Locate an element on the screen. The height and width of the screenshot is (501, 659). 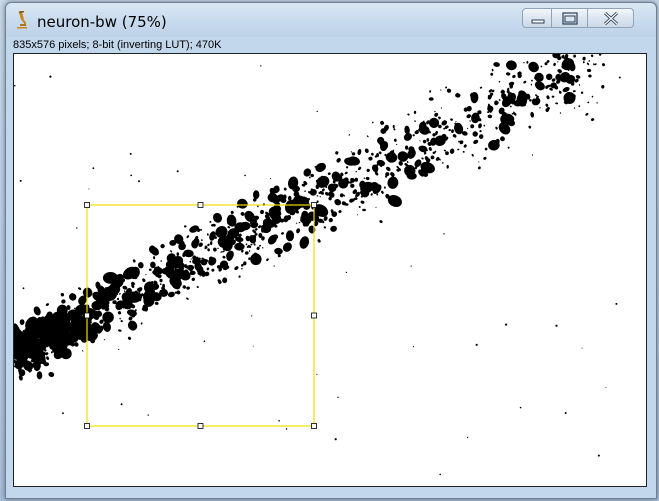
maximize-button is located at coordinates (570, 18).